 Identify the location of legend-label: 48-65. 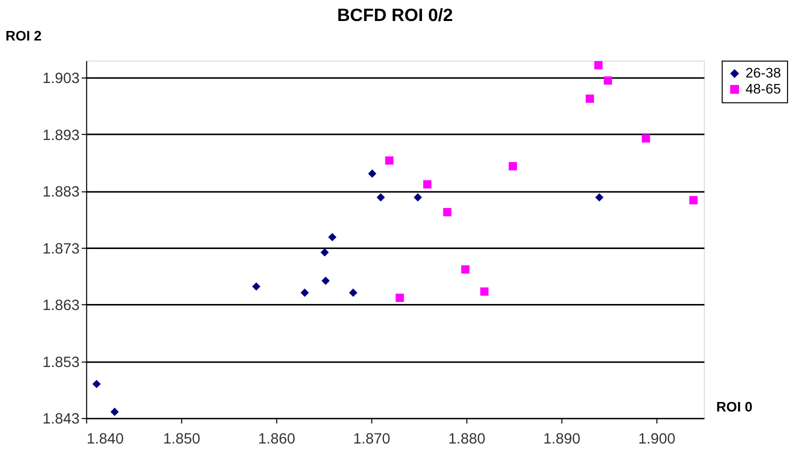
(763, 88).